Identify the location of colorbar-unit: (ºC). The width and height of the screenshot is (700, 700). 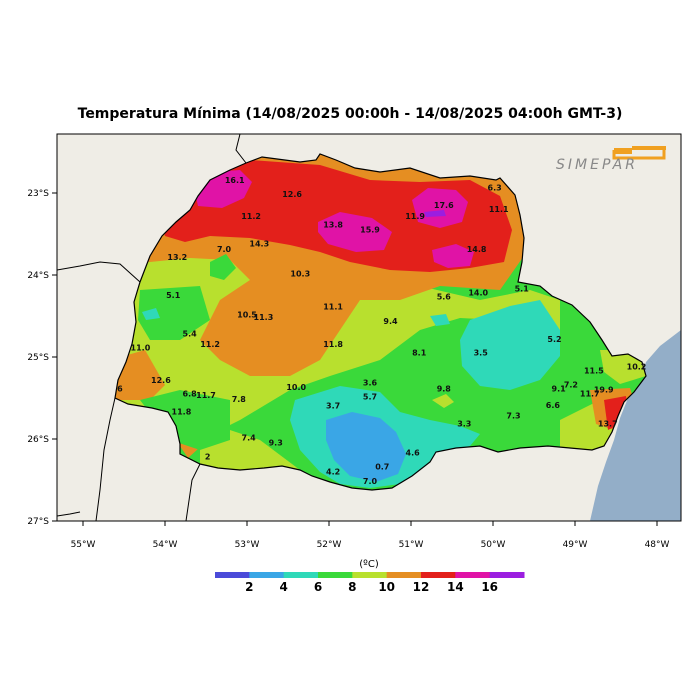
(369, 564).